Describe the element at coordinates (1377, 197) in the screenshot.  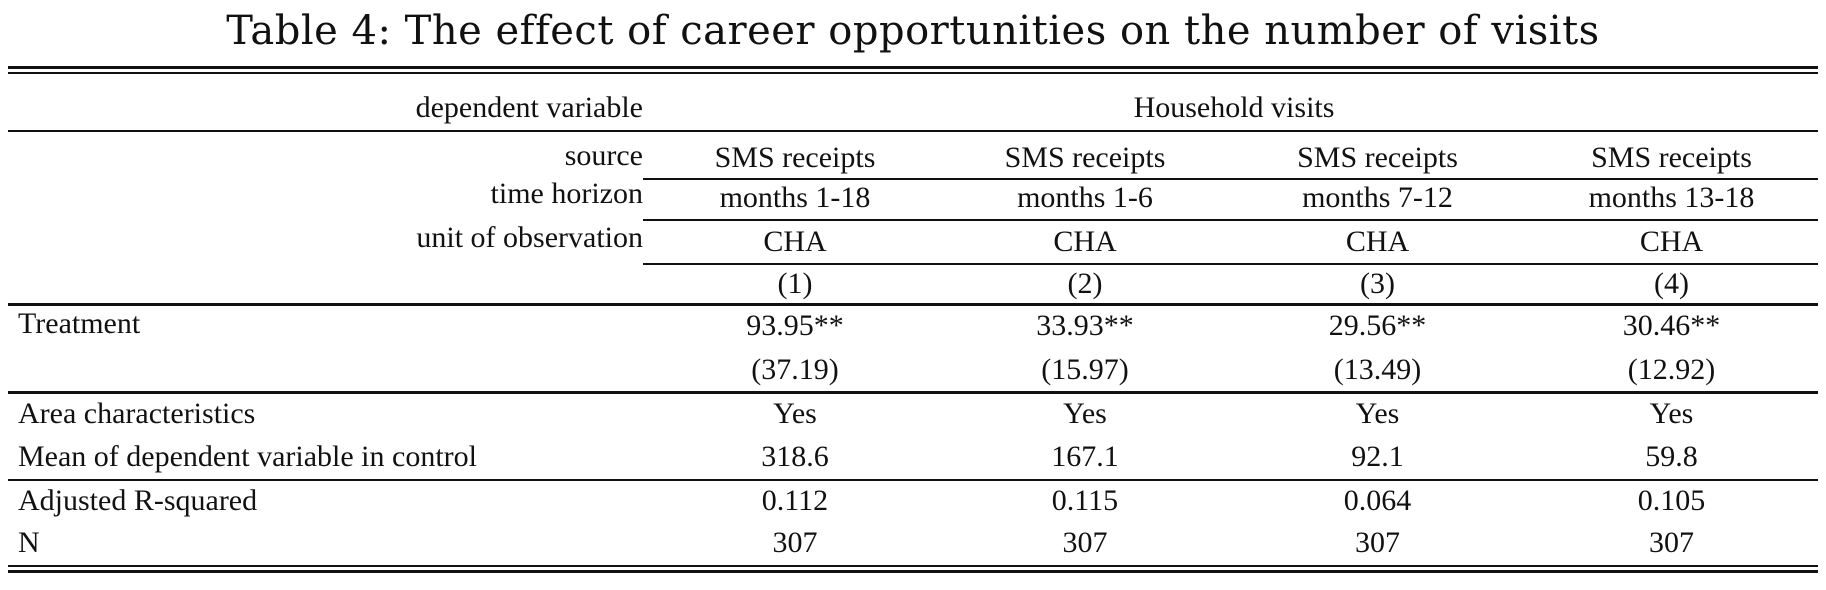
I see `time-horizon-col-3: months 7-12` at that location.